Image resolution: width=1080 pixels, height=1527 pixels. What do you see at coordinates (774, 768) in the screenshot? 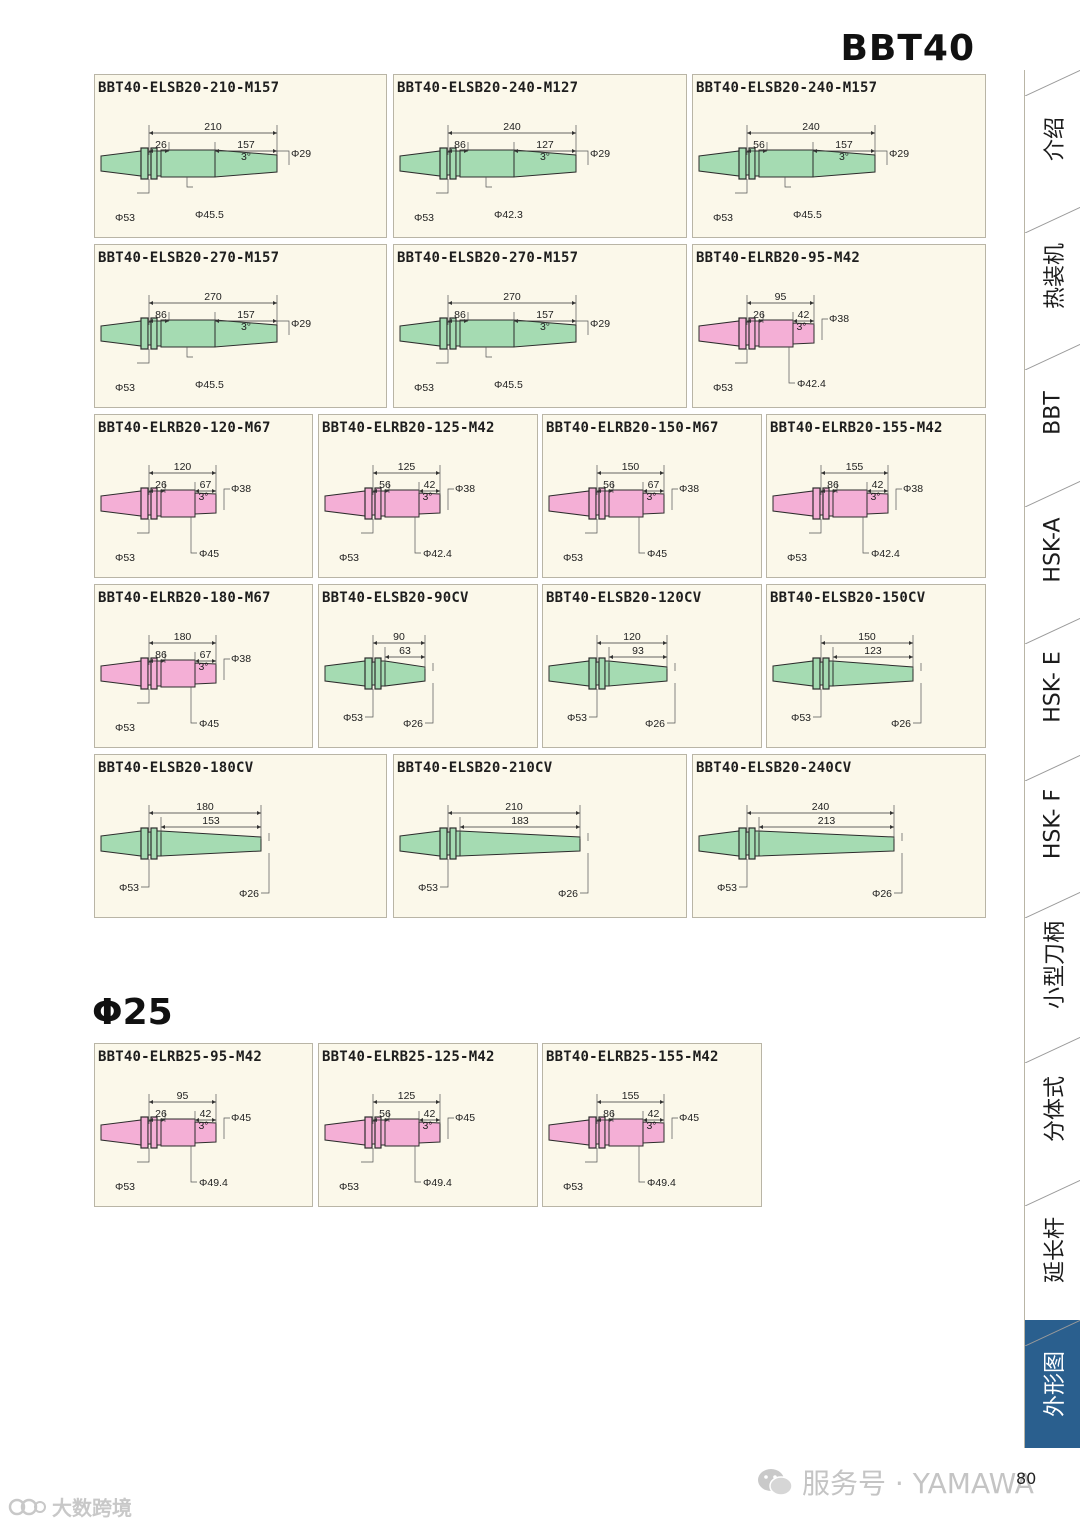
I see `tool-model-label: BBT40-ELSB20-240CV` at bounding box center [774, 768].